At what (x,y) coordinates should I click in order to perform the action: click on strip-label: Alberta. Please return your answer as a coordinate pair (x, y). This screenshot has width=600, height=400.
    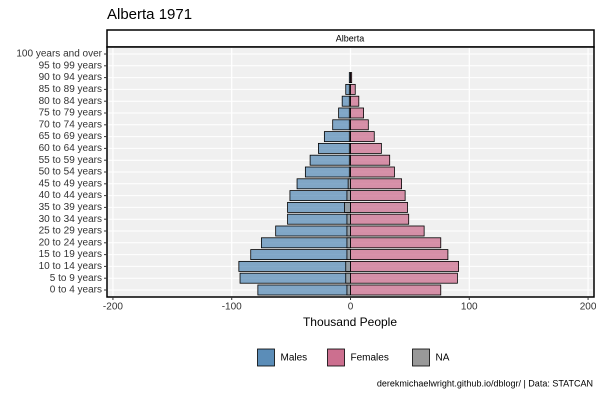
    Looking at the image, I should click on (350, 38).